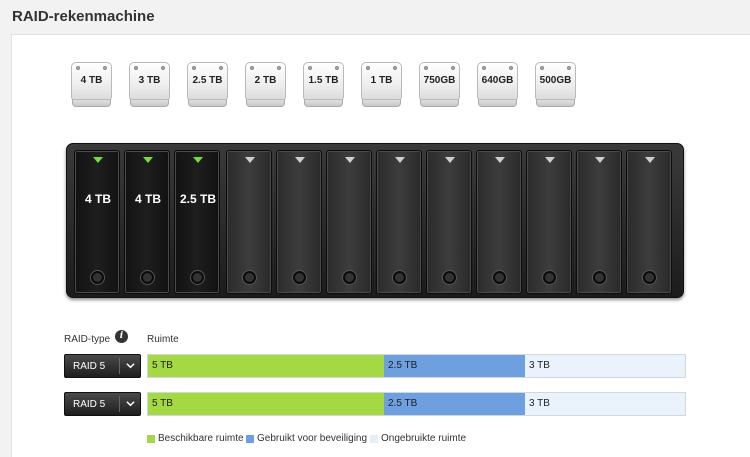 The width and height of the screenshot is (750, 457). I want to click on drive-option-4tb: 4 TB, so click(91, 85).